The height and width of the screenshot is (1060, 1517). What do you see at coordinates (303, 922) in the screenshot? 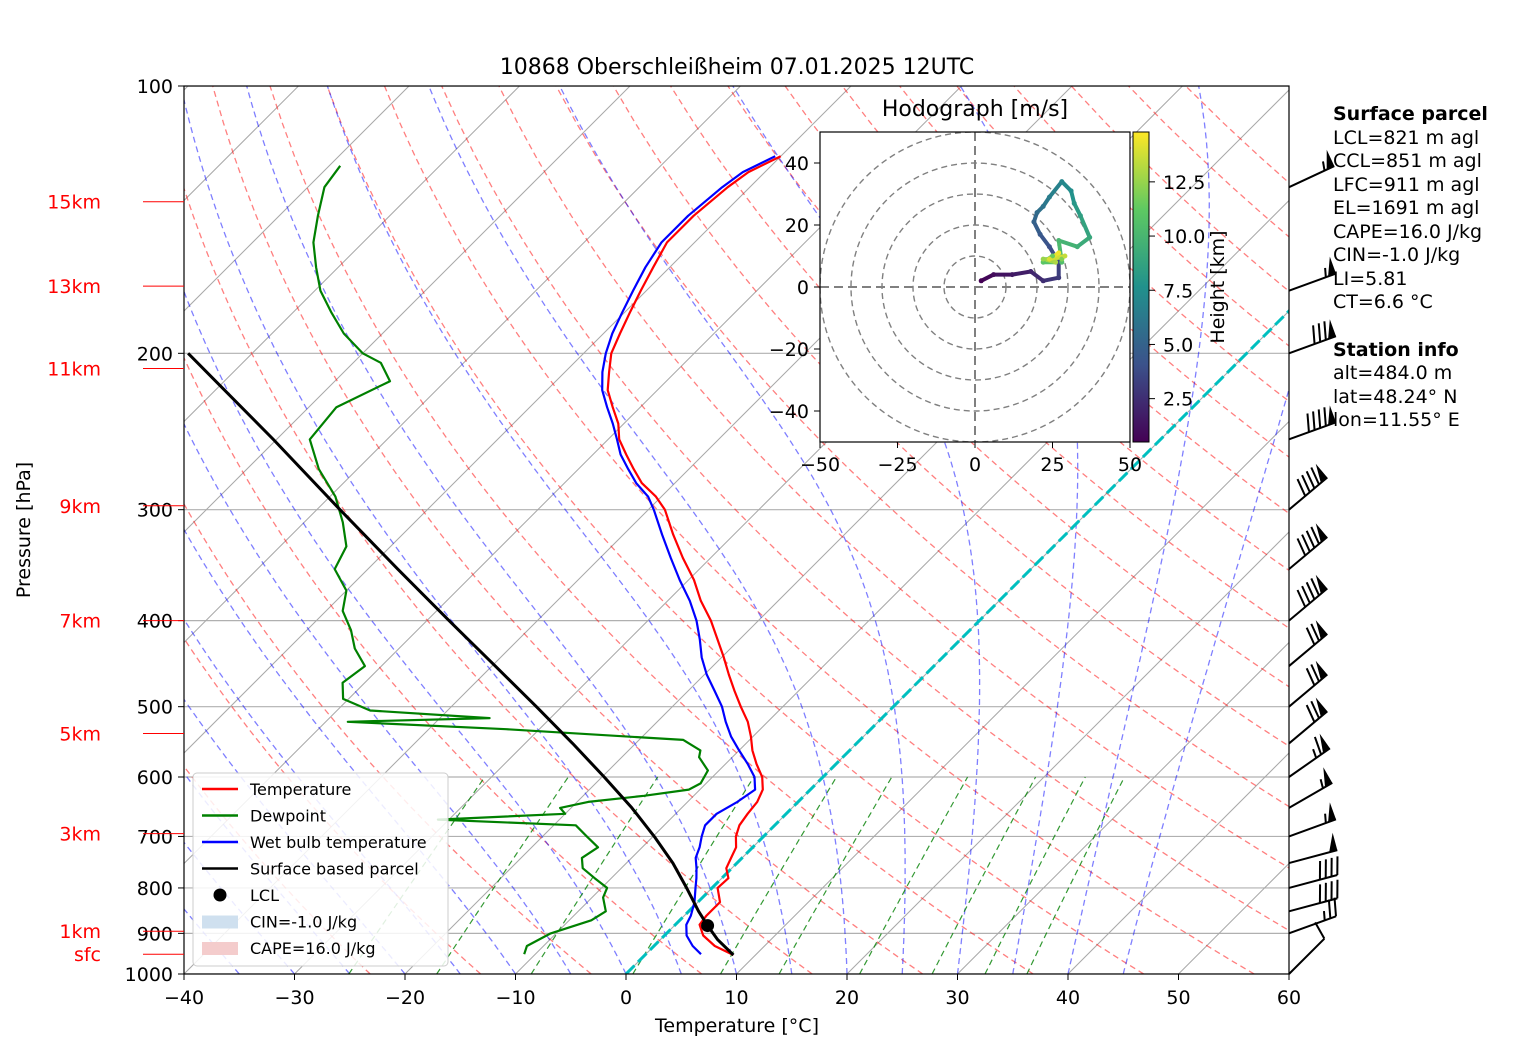
I see `legend-label: CIN=-1.0 J/kg` at bounding box center [303, 922].